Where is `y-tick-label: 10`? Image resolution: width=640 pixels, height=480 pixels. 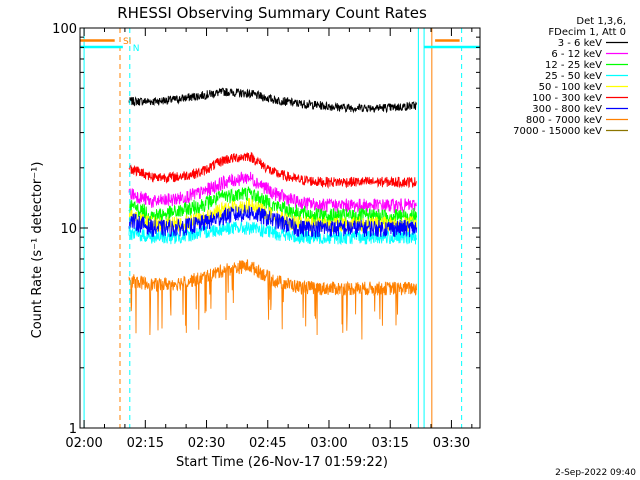
y-tick-label: 10 is located at coordinates (68, 229).